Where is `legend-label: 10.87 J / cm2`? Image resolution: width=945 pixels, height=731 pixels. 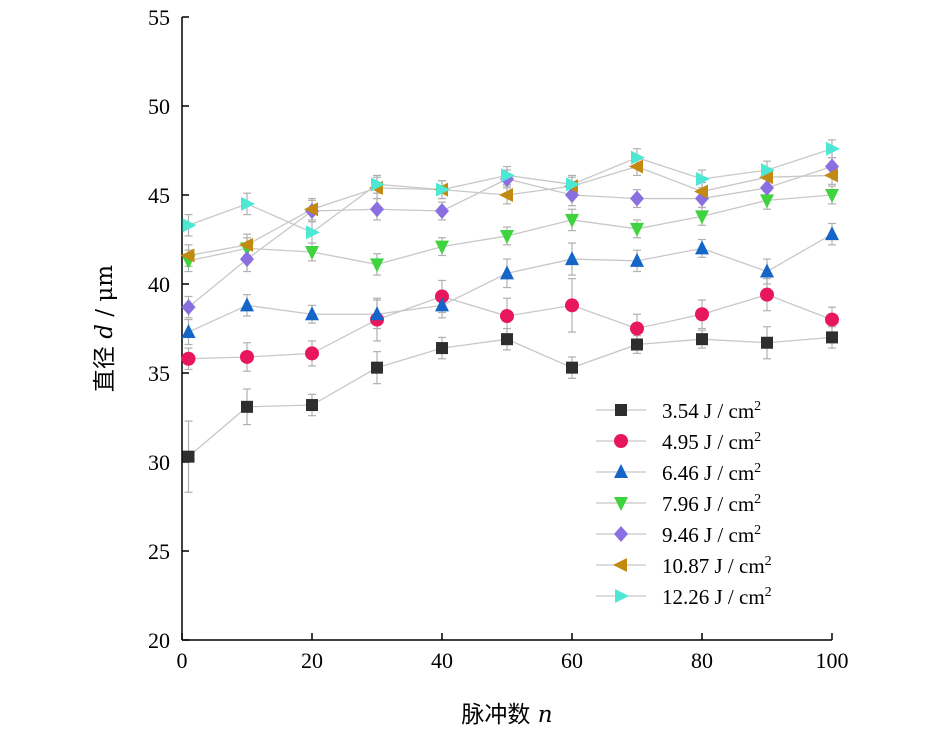 legend-label: 10.87 J / cm2 is located at coordinates (717, 566).